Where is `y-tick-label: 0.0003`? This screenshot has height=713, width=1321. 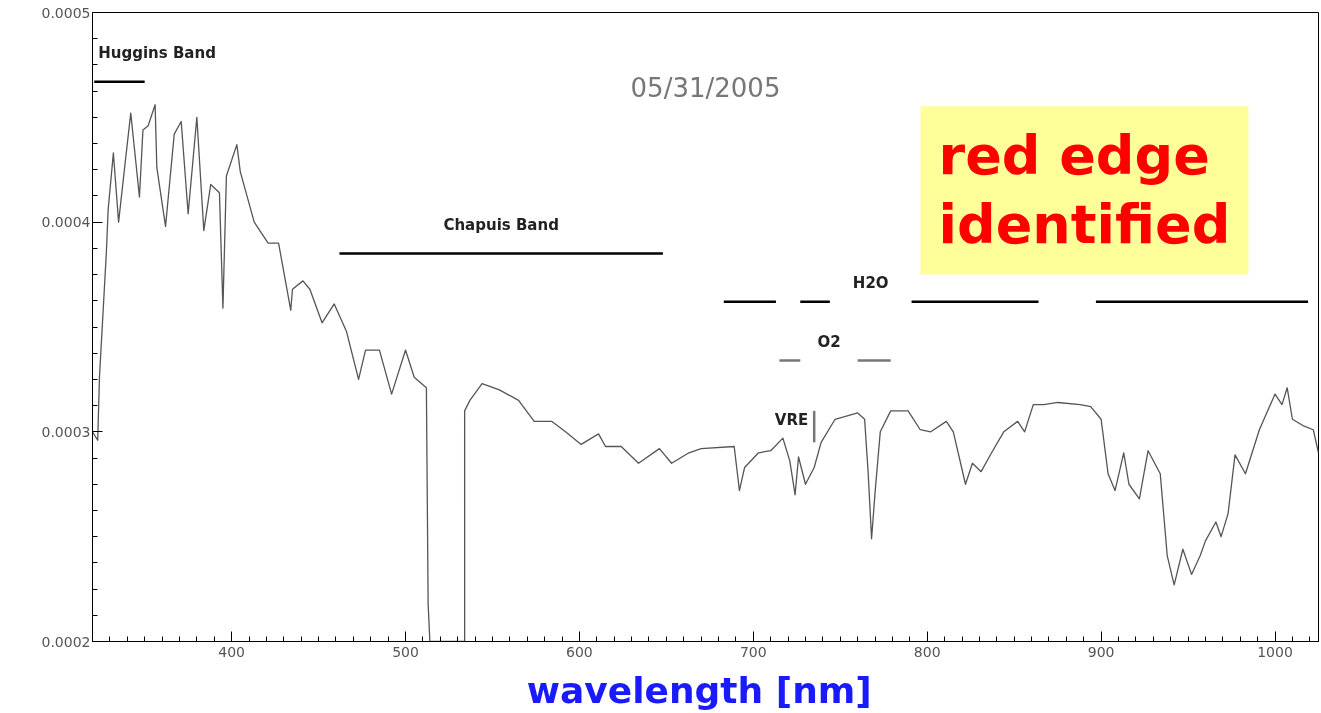
y-tick-label: 0.0003 is located at coordinates (66, 431).